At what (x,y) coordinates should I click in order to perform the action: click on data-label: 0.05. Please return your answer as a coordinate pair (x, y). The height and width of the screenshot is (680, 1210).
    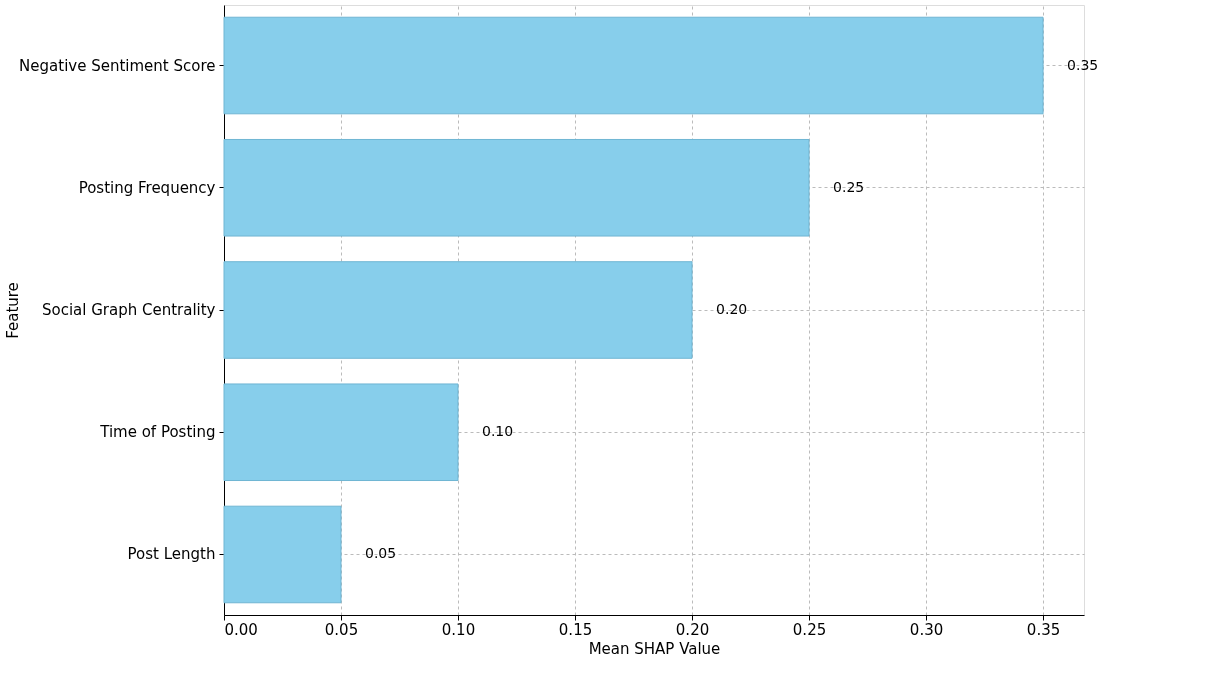
    Looking at the image, I should click on (381, 553).